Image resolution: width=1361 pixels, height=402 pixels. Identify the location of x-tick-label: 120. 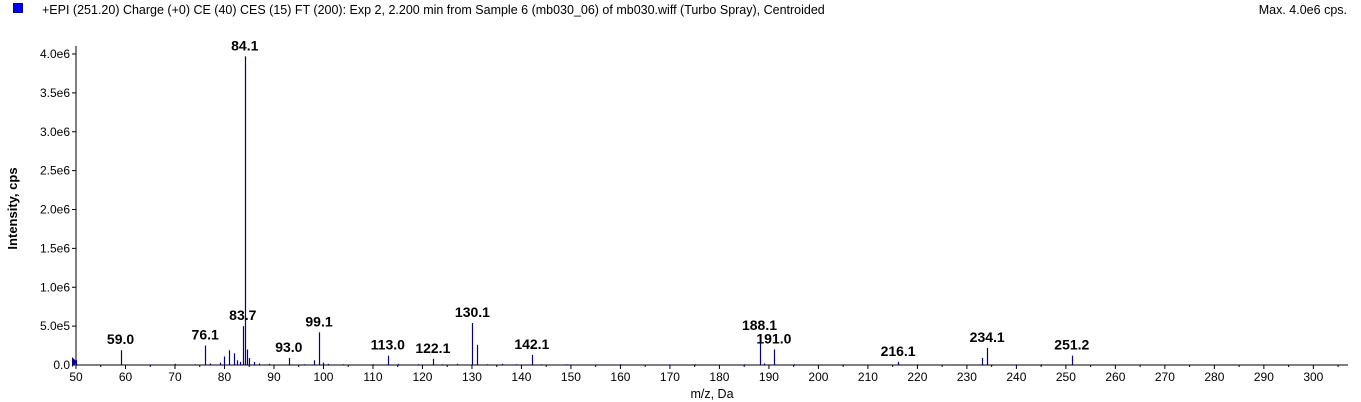
(422, 377).